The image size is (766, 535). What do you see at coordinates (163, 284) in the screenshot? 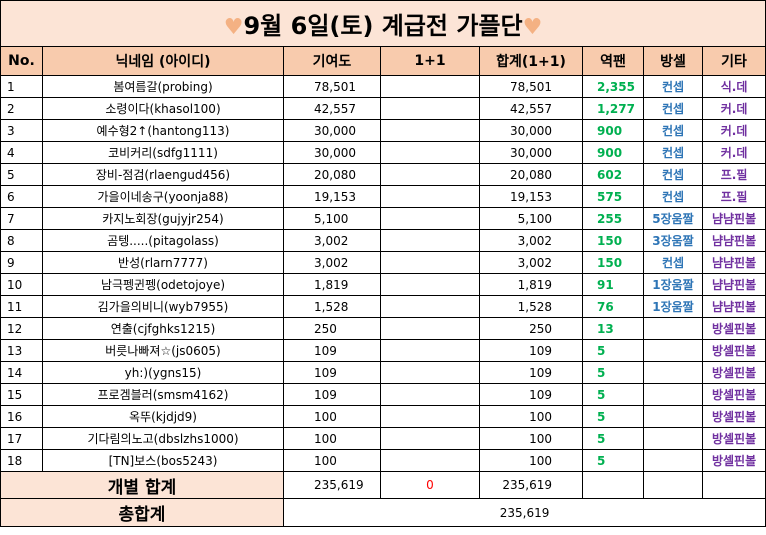
I see `row-nickname: 남극펭귄펭(odetojoye)` at bounding box center [163, 284].